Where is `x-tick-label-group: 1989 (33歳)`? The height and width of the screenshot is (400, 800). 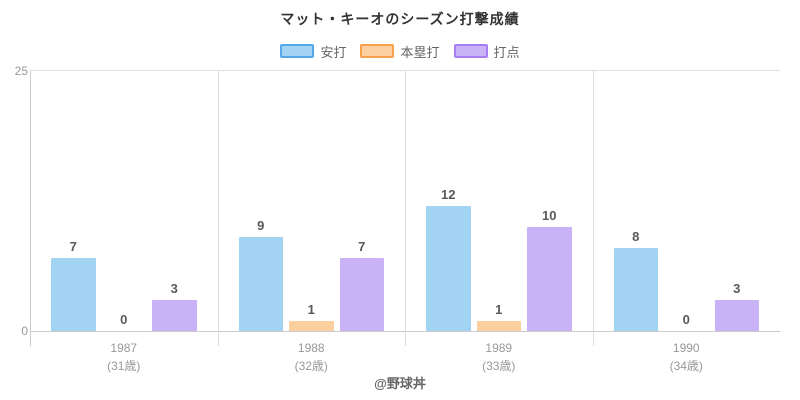 x-tick-label-group: 1989 (33歳) is located at coordinates (499, 357).